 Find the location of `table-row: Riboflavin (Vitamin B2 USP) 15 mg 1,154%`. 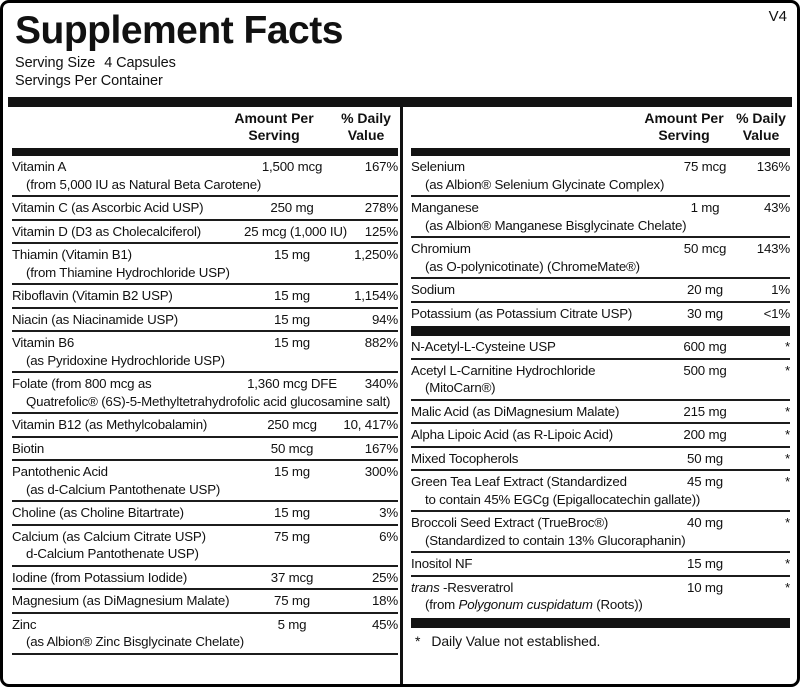

table-row: Riboflavin (Vitamin B2 USP) 15 mg 1,154% is located at coordinates (205, 297).